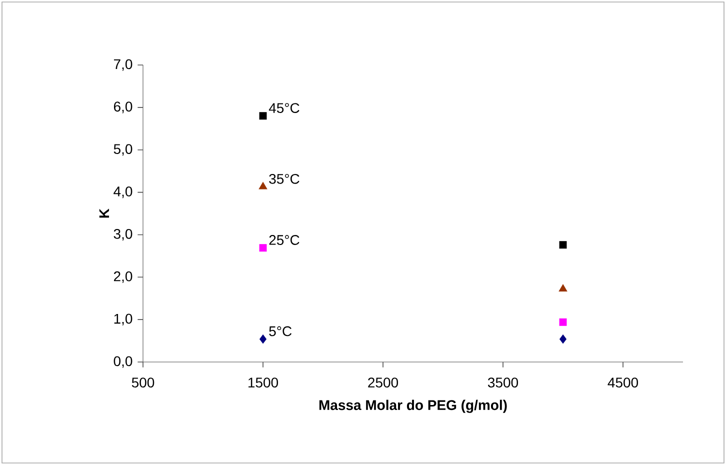  Describe the element at coordinates (123, 150) in the screenshot. I see `y-tick-label: 5,0` at that location.